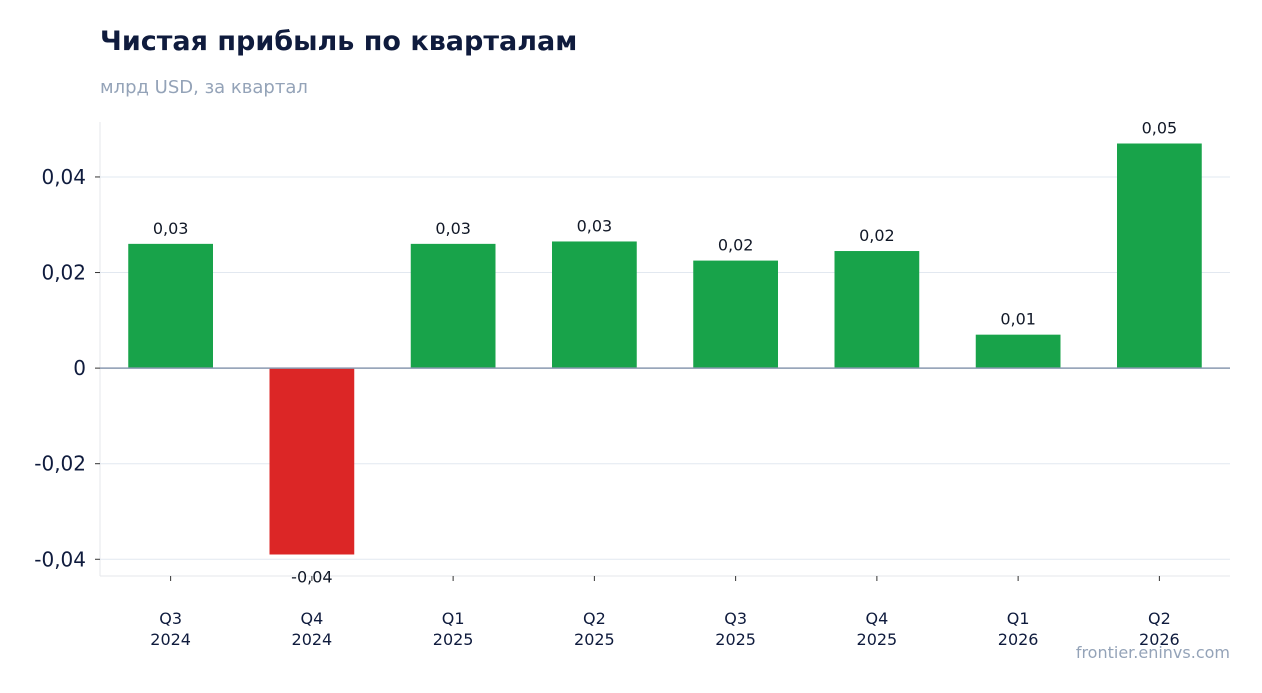 This screenshot has height=693, width=1262. I want to click on y-tick-label: 0,04, so click(63, 177).